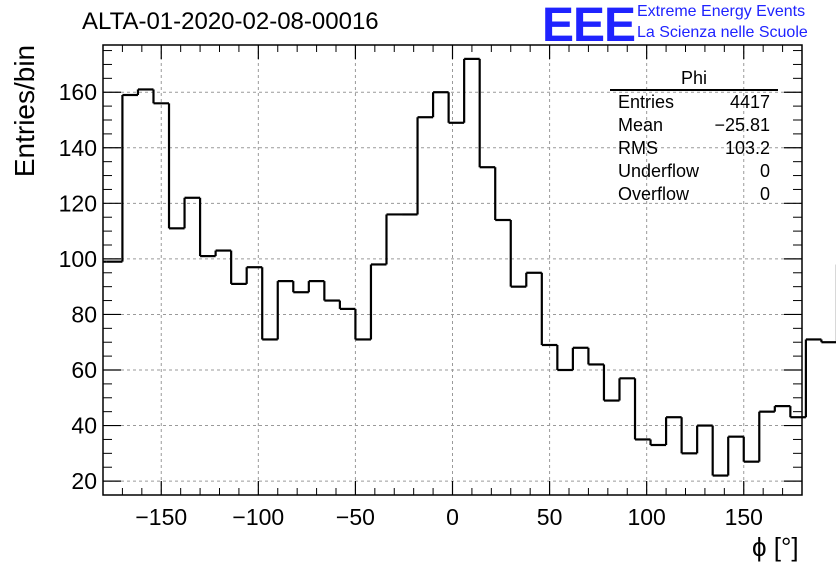 The width and height of the screenshot is (836, 572). Describe the element at coordinates (646, 102) in the screenshot. I see `stats-key: Entries` at that location.